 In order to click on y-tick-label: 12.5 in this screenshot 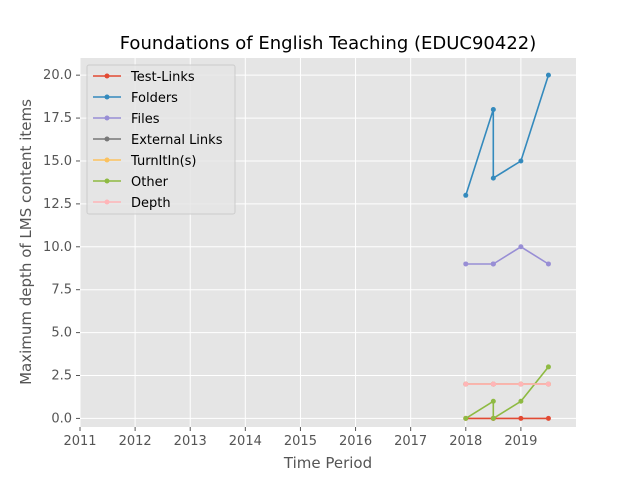, I will do `click(57, 204)`.